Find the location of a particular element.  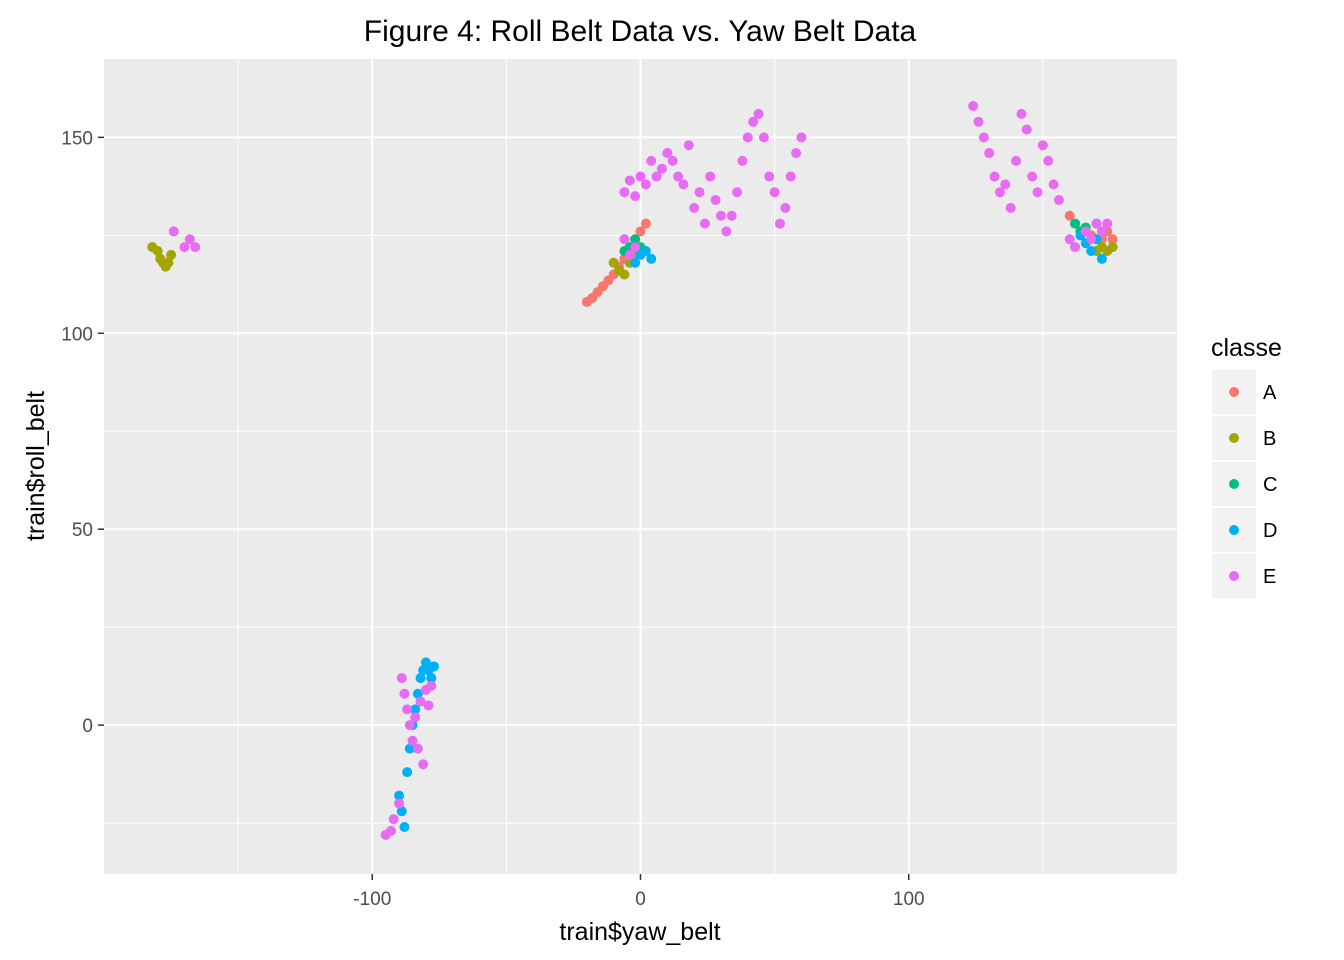

legend-label: A is located at coordinates (1270, 393).